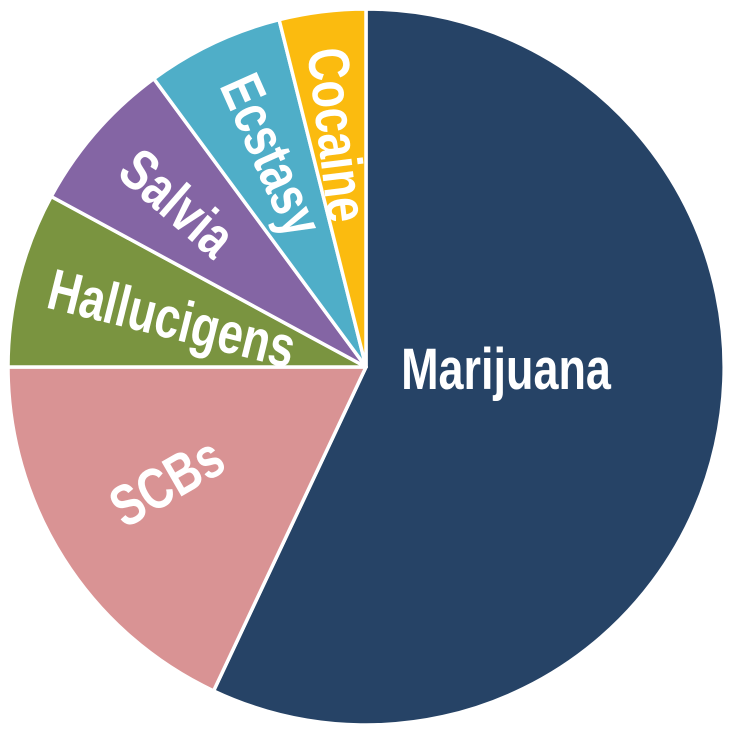  What do you see at coordinates (260, 193) in the screenshot?
I see `pie-slice-ecstasy` at bounding box center [260, 193].